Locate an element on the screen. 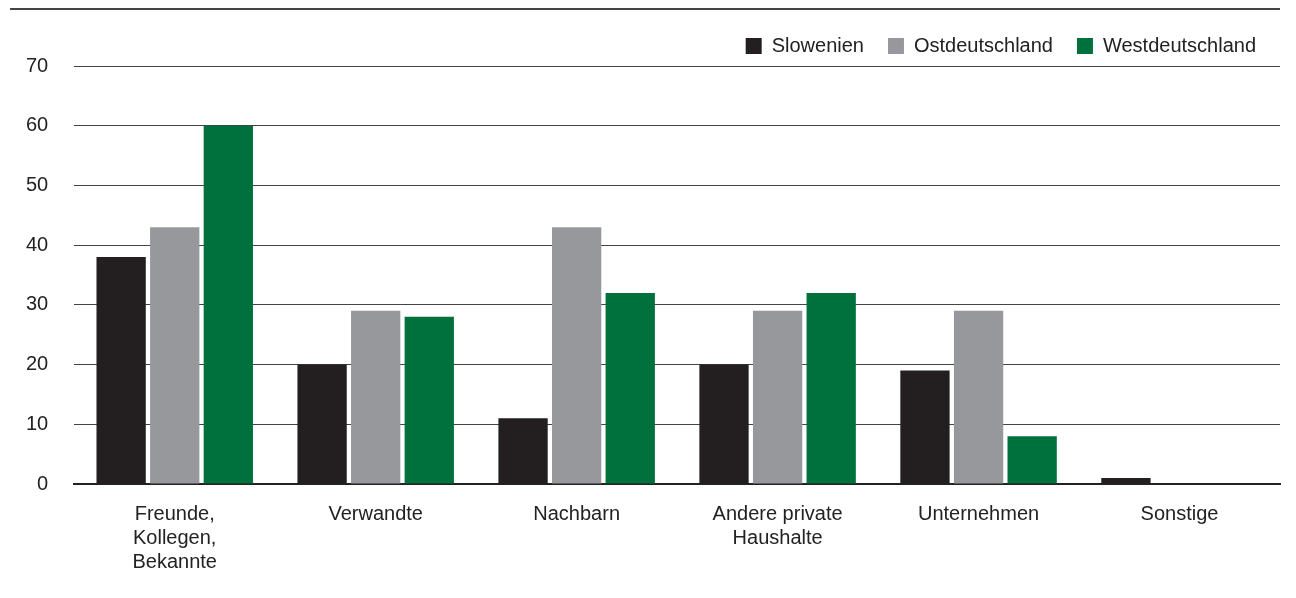 This screenshot has width=1296, height=598. x-tick-label: Unternehmen is located at coordinates (978, 512).